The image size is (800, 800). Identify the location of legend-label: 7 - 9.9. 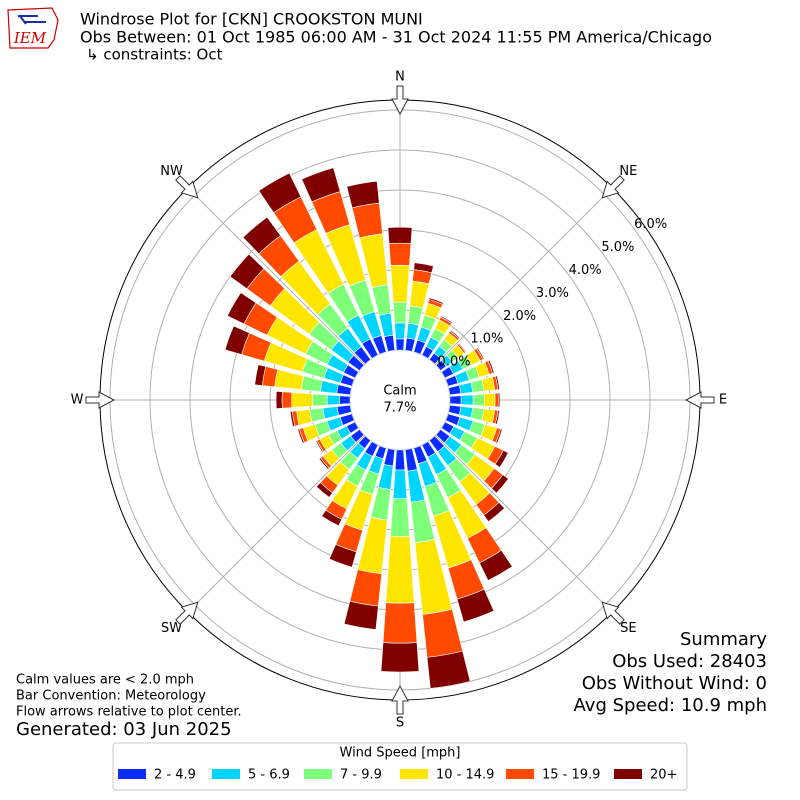
(361, 775).